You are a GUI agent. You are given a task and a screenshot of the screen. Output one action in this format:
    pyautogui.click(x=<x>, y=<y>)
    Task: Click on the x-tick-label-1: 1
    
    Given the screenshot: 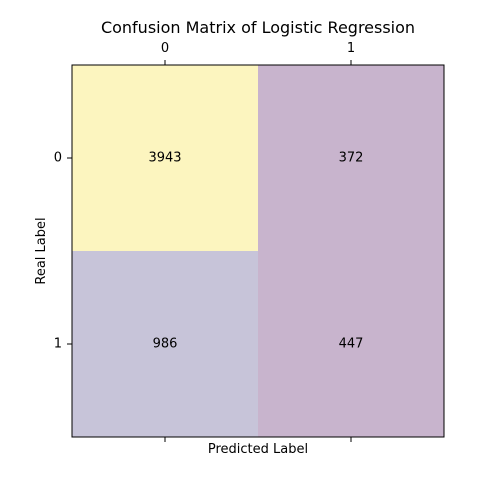 What is the action you would take?
    pyautogui.click(x=351, y=48)
    